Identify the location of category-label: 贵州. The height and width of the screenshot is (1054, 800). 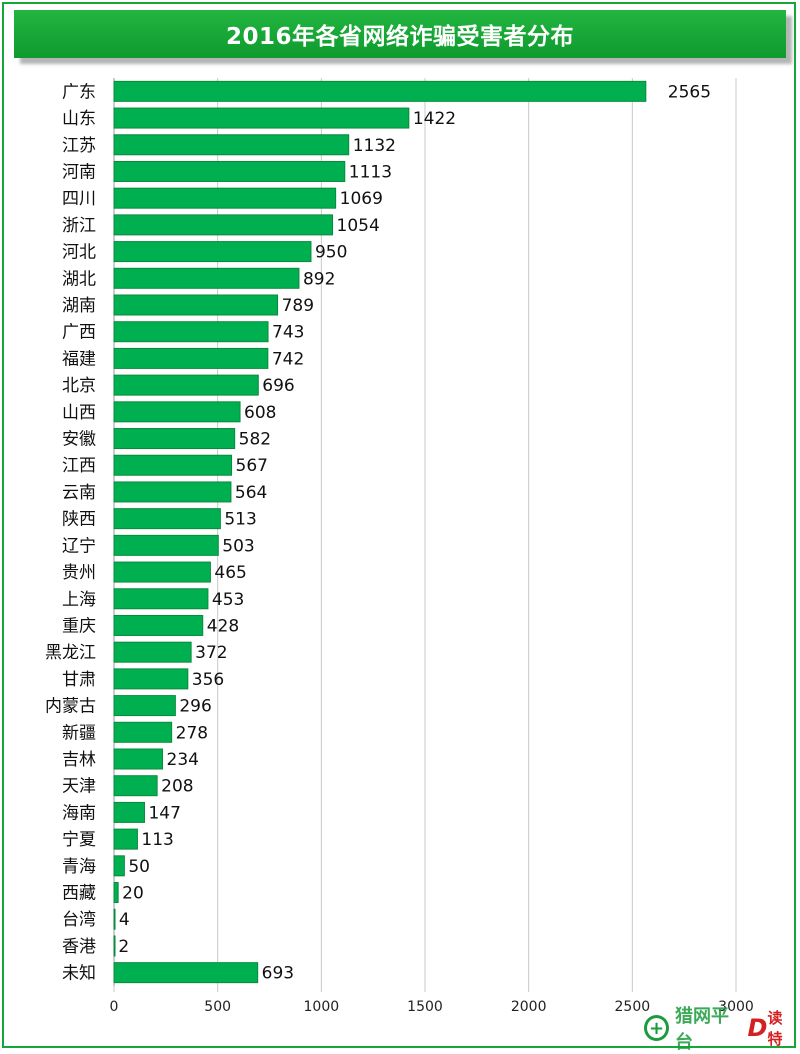
(79, 573).